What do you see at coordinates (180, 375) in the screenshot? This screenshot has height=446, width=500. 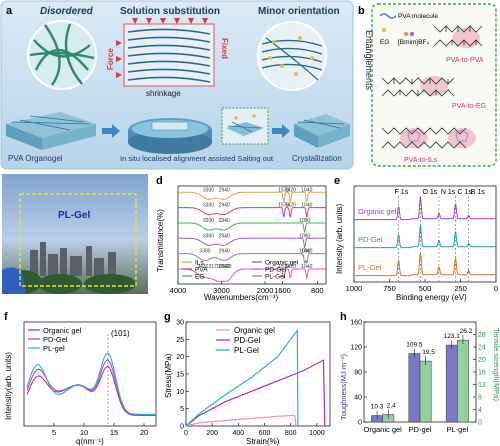 I see `g-ytick-label-15: 15` at bounding box center [180, 375].